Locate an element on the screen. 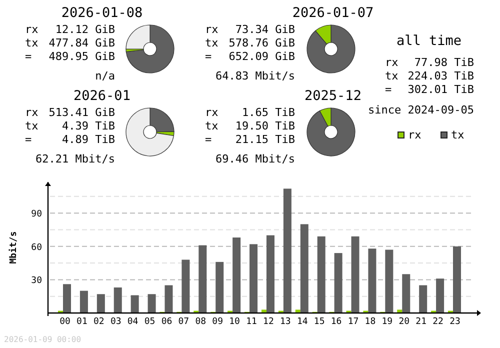  text: since 2024-09-05 is located at coordinates (421, 110).